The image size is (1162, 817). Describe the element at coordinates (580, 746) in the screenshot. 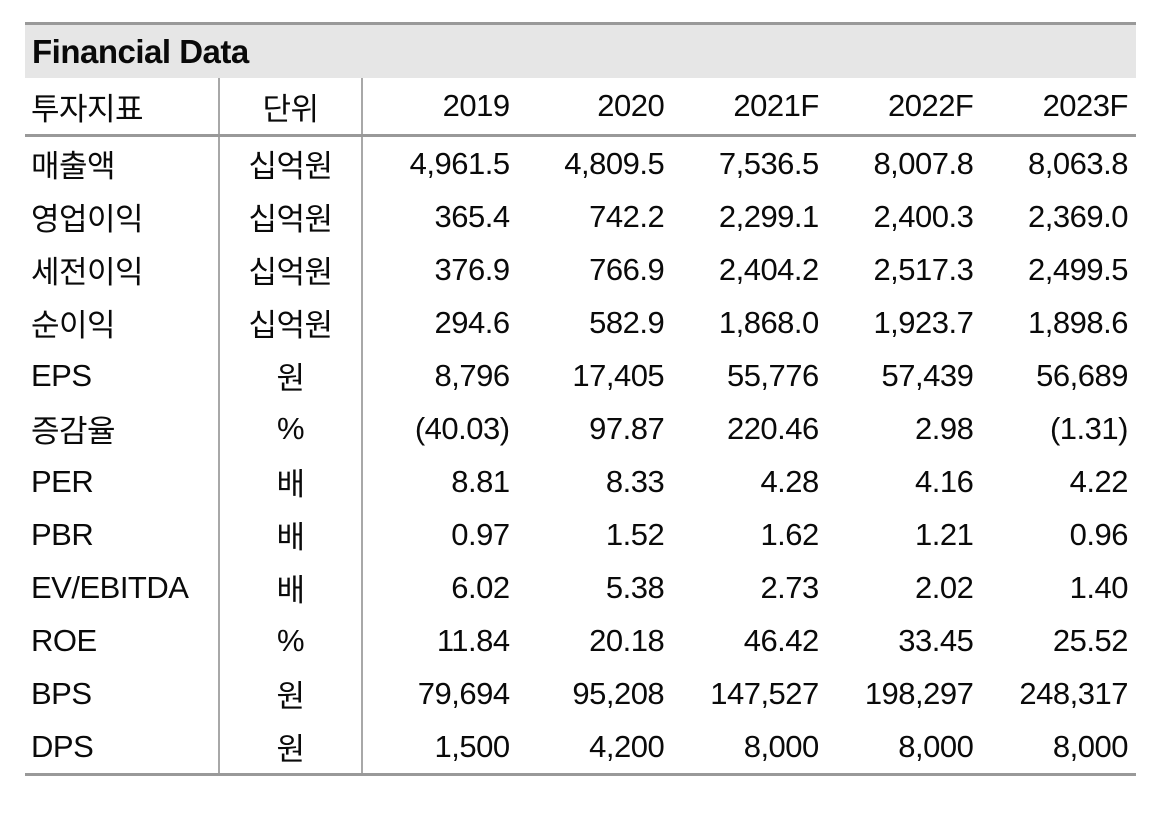

I see `table-row: DPS 원 1,500 4,200 8,000 8,000 8,000` at that location.